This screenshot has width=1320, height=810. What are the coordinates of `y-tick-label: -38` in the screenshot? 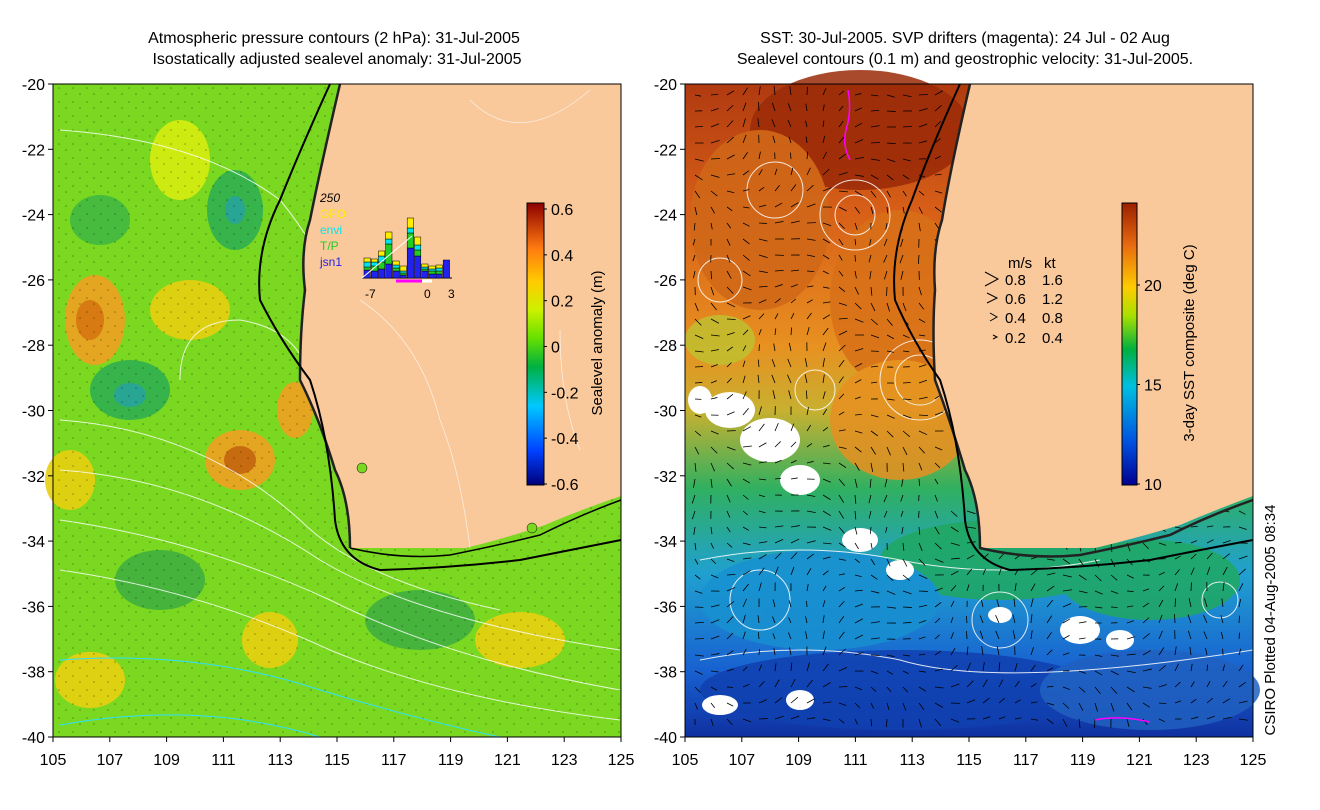 It's located at (33, 673).